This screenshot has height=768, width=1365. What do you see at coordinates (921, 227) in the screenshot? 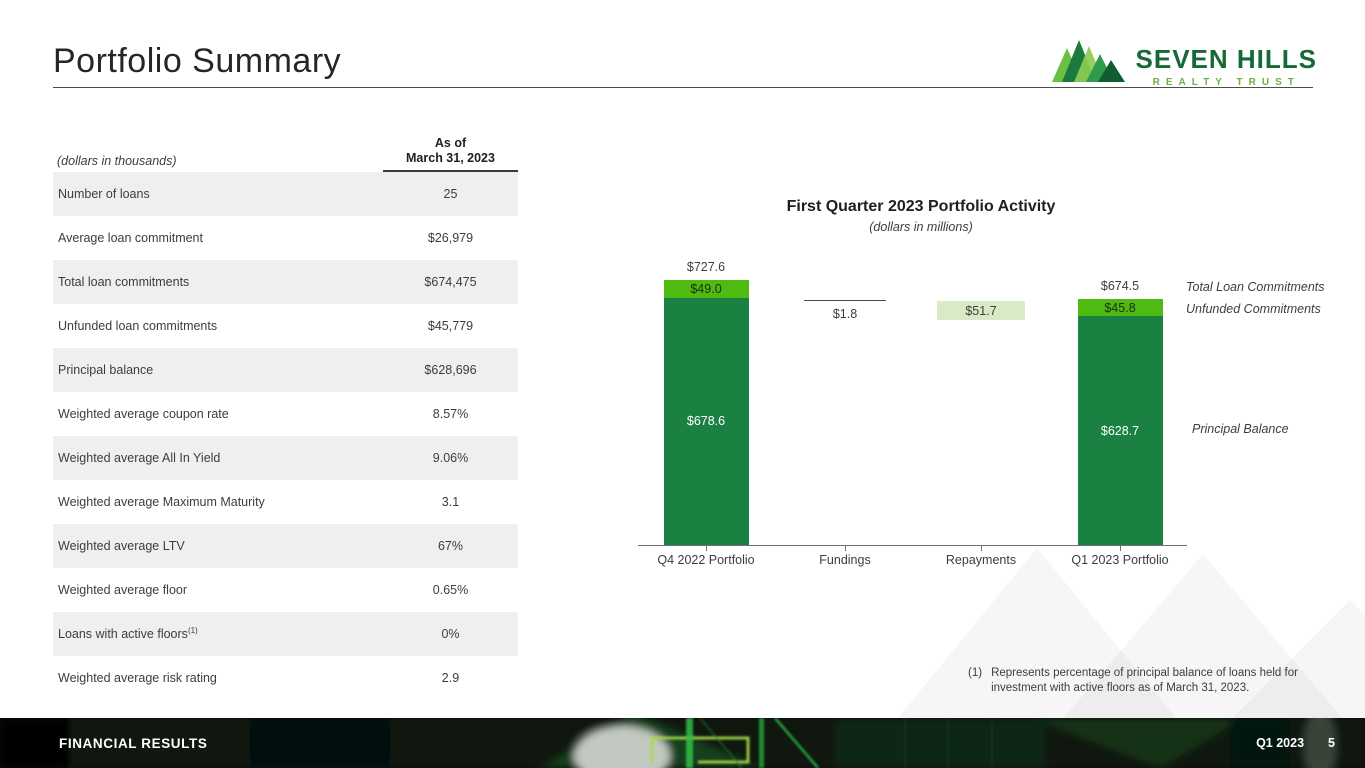
I see `chart-subtitle: (dollars in millions)` at bounding box center [921, 227].